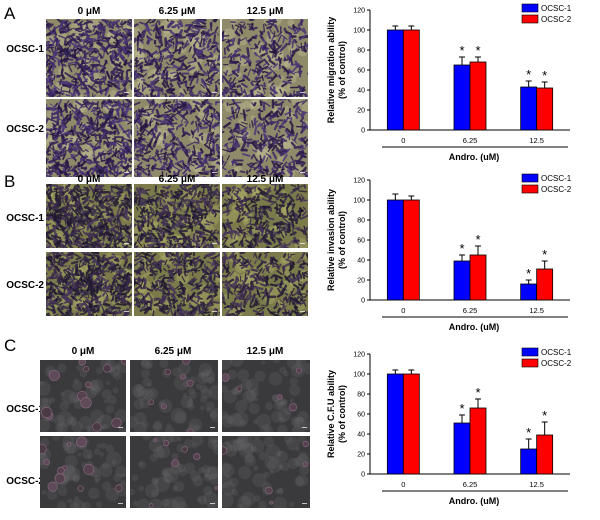 The width and height of the screenshot is (600, 520). What do you see at coordinates (25, 481) in the screenshot?
I see `row-label-1: OCSC-2` at bounding box center [25, 481].